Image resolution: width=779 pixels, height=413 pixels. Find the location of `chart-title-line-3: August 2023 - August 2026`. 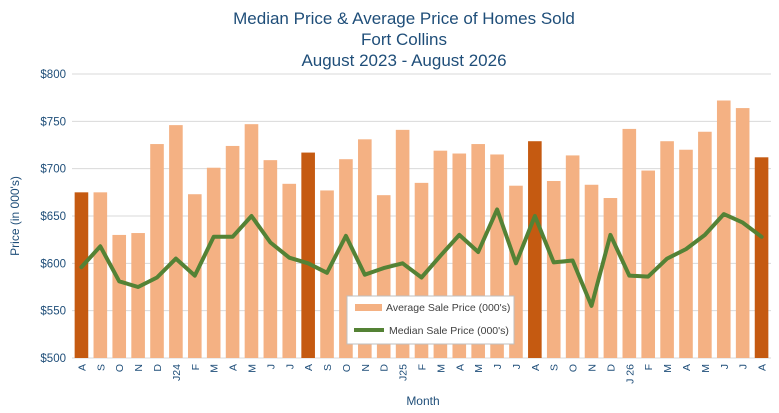

chart-title-line-3: August 2023 - August 2026 is located at coordinates (403, 60).